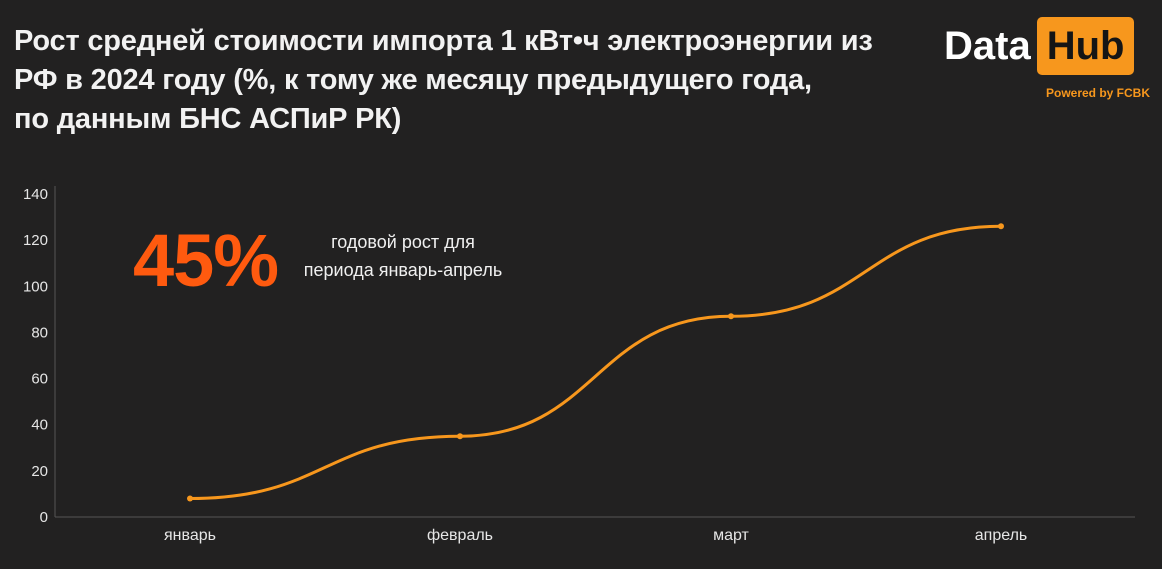 The image size is (1162, 569). Describe the element at coordinates (1097, 93) in the screenshot. I see `powered-by-label: Powered by FCBK` at that location.